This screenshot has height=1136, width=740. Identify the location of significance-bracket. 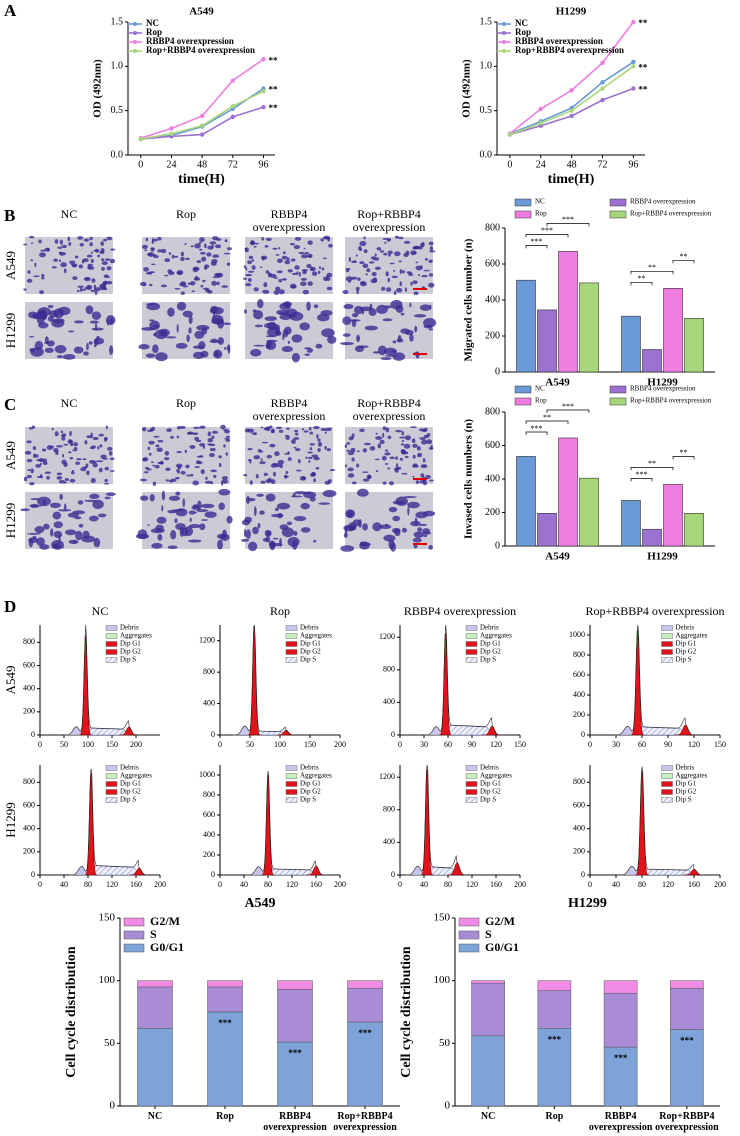
(547, 236).